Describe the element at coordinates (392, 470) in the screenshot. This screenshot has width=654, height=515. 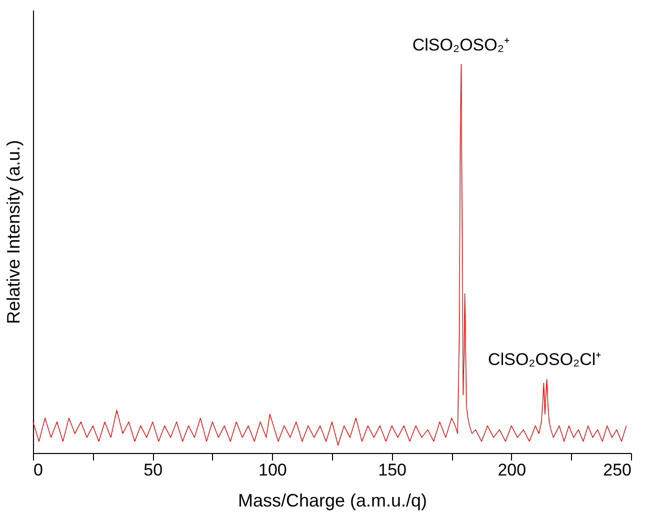
I see `x-tick-label: 150` at that location.